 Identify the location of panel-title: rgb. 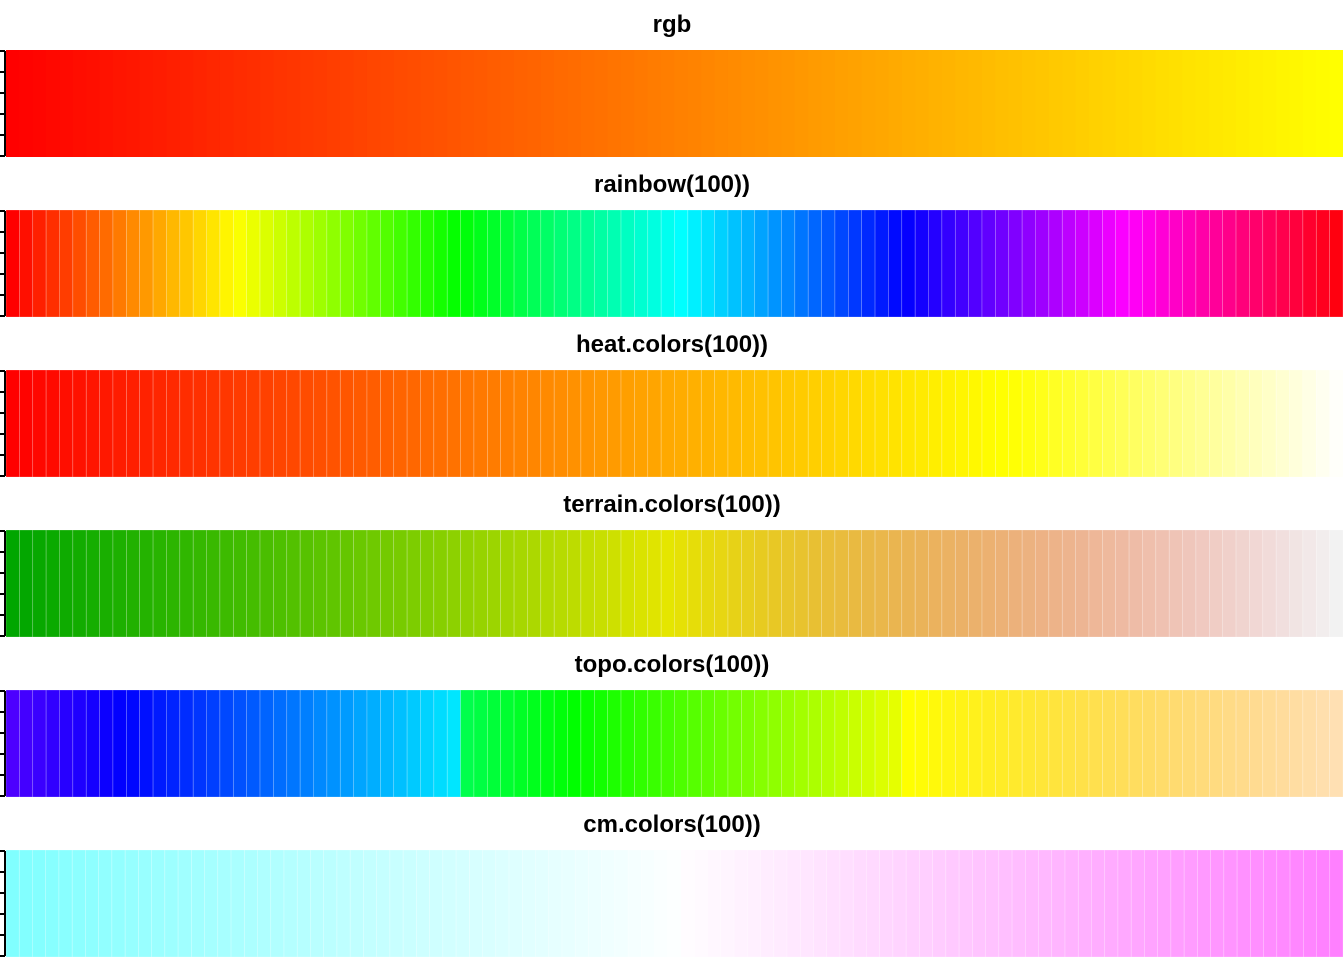
(672, 24).